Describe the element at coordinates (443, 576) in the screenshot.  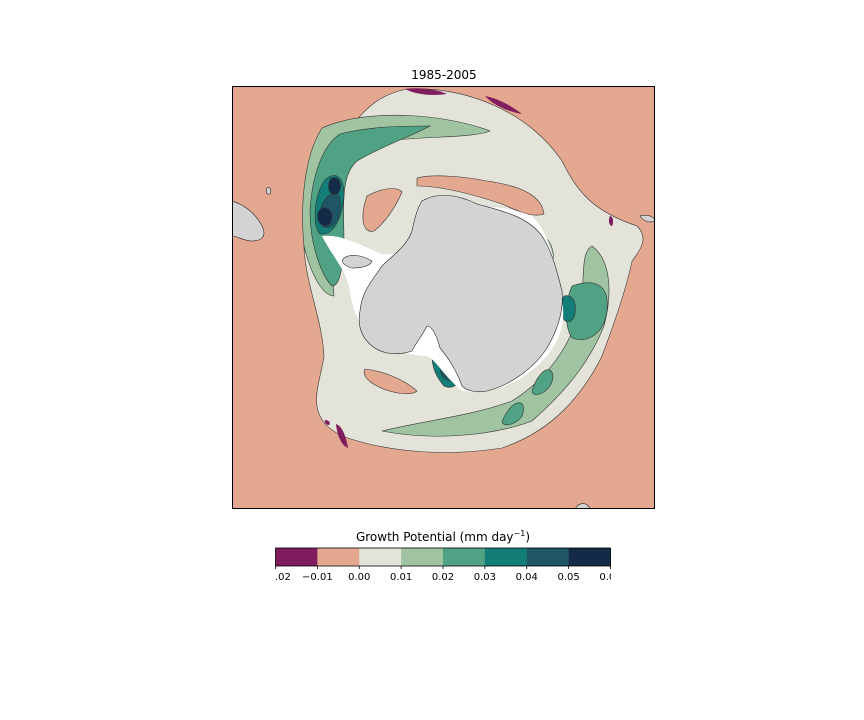
I see `colorbar-tick-label: 0.02` at that location.